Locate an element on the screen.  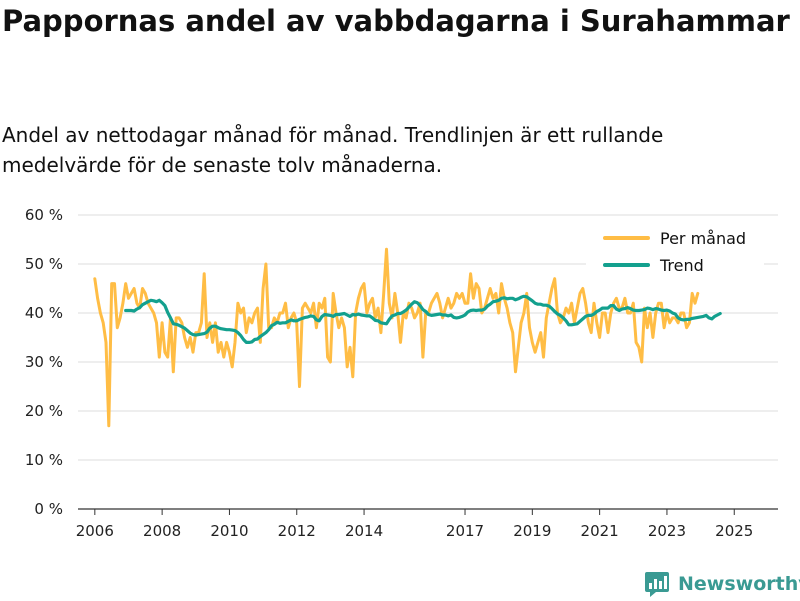
x-tick-label: 2010 is located at coordinates (229, 531).